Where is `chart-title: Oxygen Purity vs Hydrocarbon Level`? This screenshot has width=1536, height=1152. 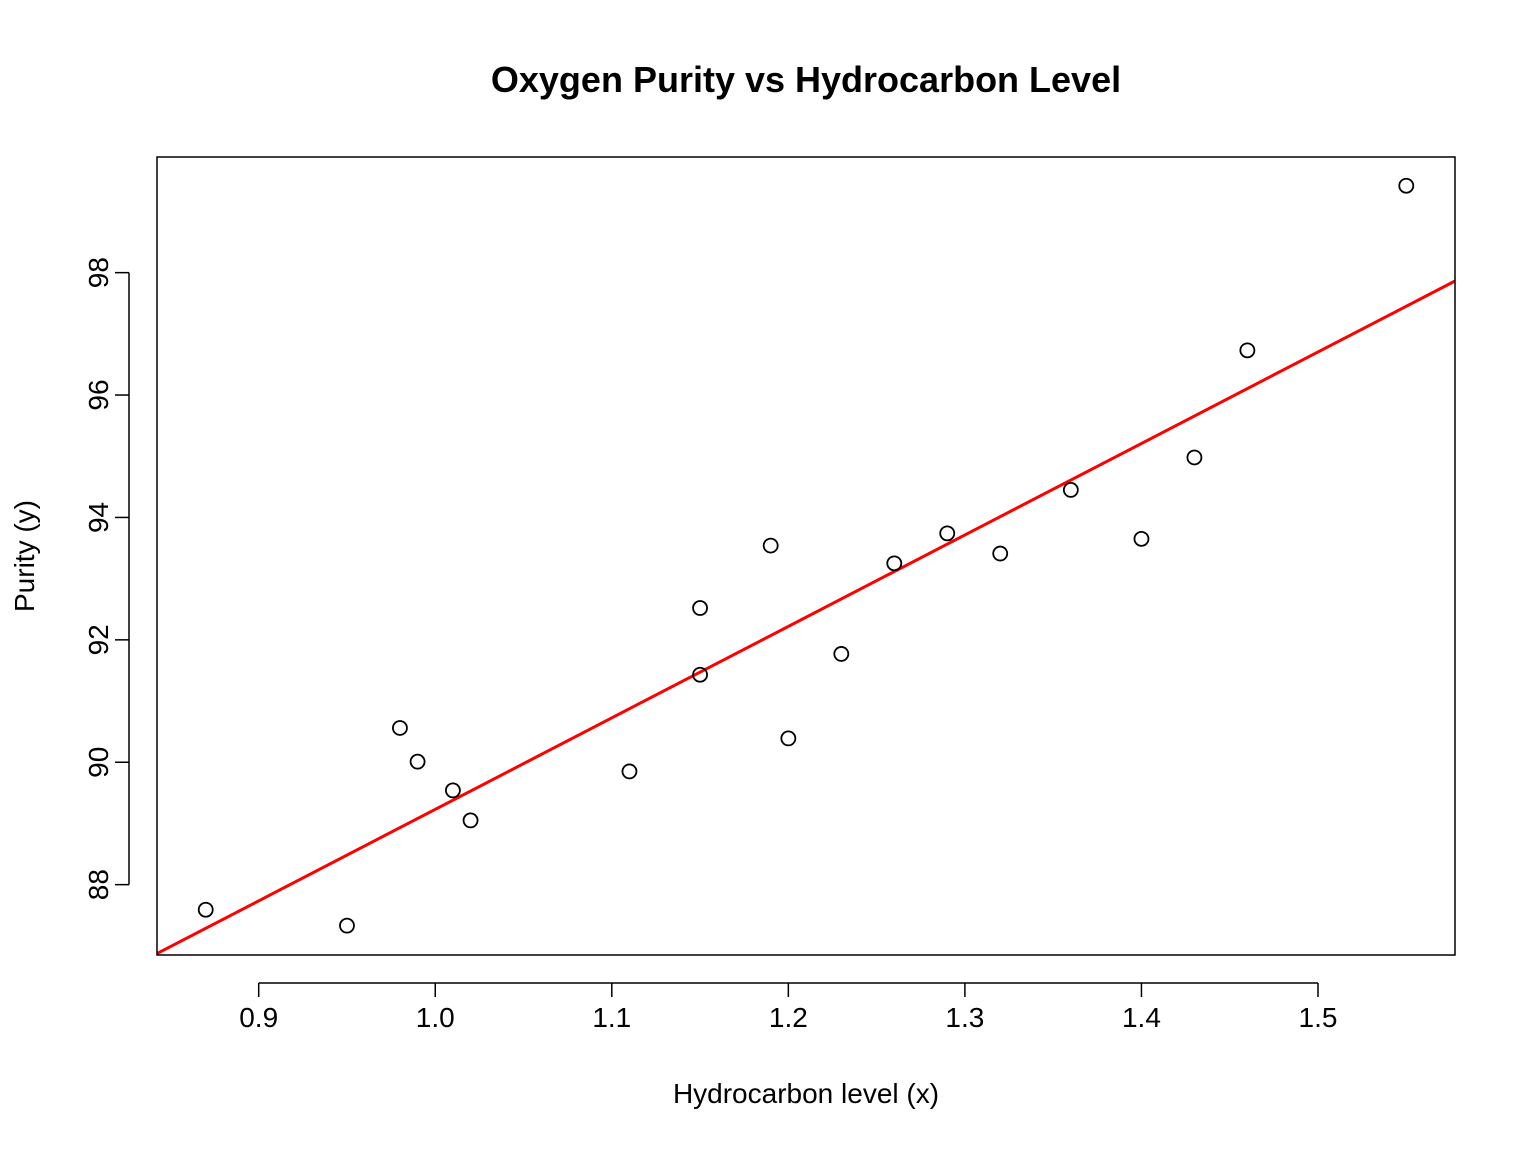
chart-title: Oxygen Purity vs Hydrocarbon Level is located at coordinates (806, 79).